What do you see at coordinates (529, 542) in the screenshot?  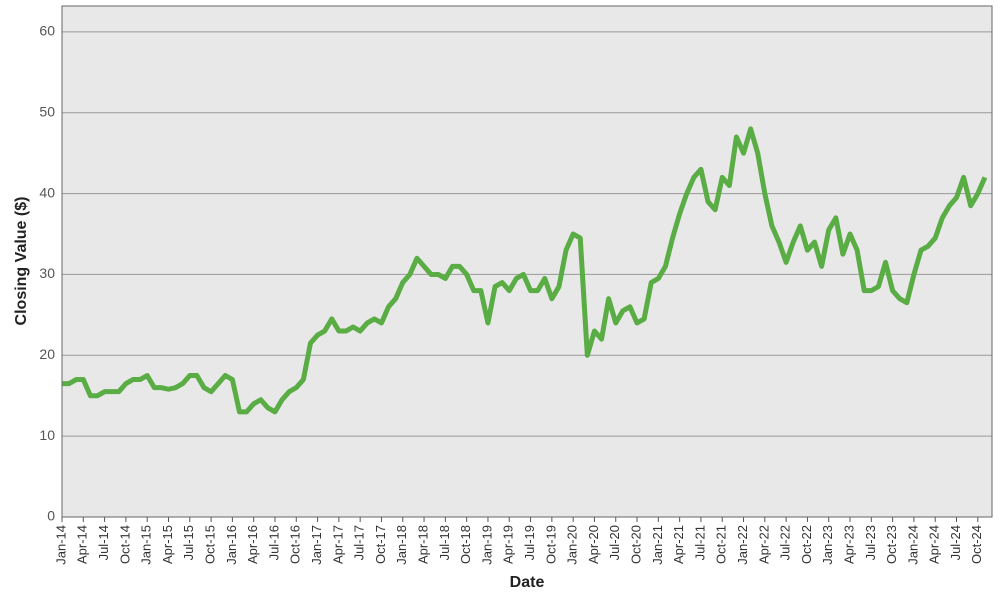 I see `x-tick-label: Jul-19` at bounding box center [529, 542].